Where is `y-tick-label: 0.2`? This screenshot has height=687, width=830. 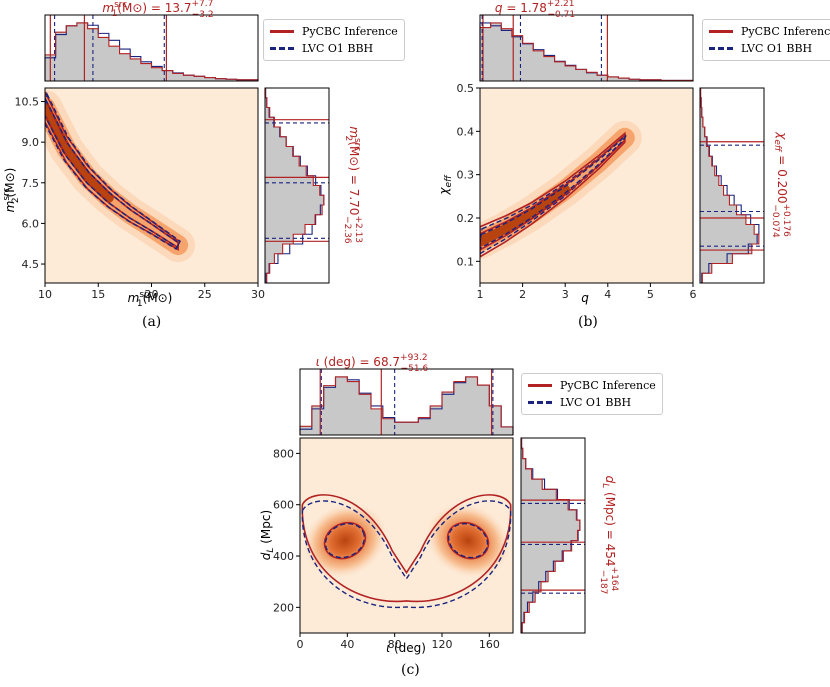 y-tick-label: 0.2 is located at coordinates (466, 218).